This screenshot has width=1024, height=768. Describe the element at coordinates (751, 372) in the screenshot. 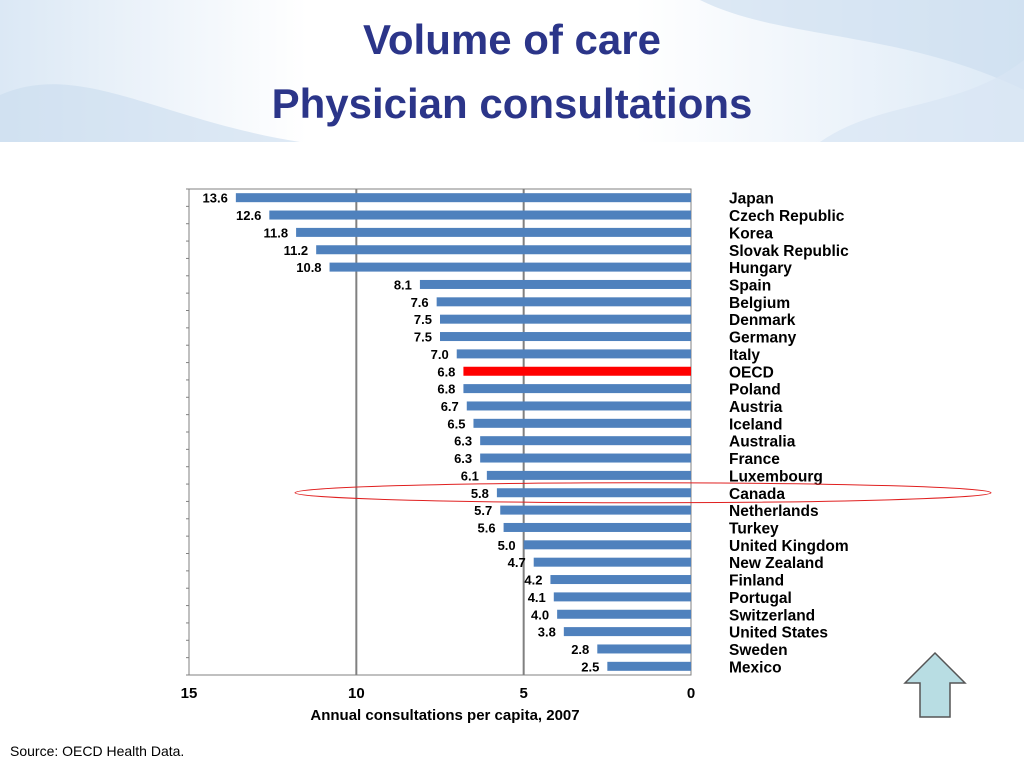

I see `category-label: OECD` at that location.